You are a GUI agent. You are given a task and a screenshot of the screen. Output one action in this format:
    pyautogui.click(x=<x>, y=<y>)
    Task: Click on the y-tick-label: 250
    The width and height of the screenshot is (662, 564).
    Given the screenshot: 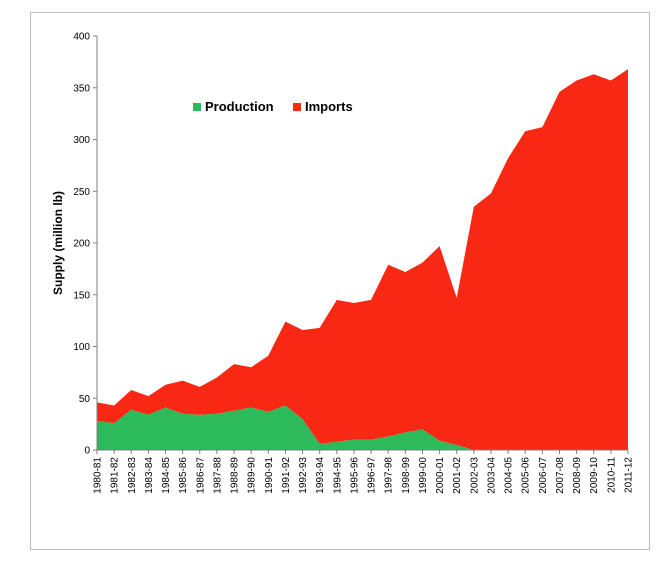 What is the action you would take?
    pyautogui.click(x=81, y=192)
    